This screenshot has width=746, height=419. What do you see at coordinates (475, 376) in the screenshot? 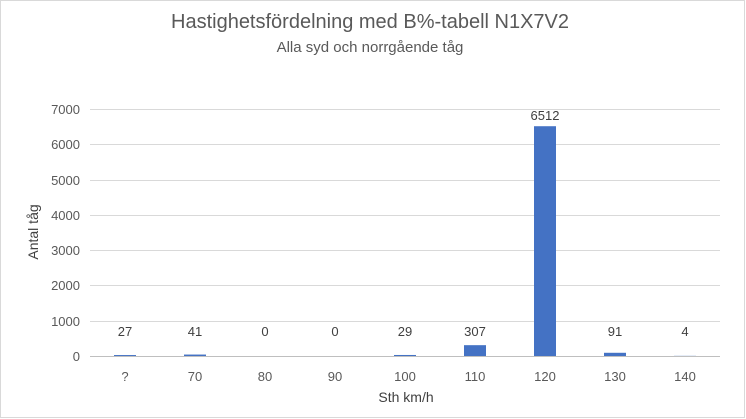
I see `x-tick-label: 110` at bounding box center [475, 376].